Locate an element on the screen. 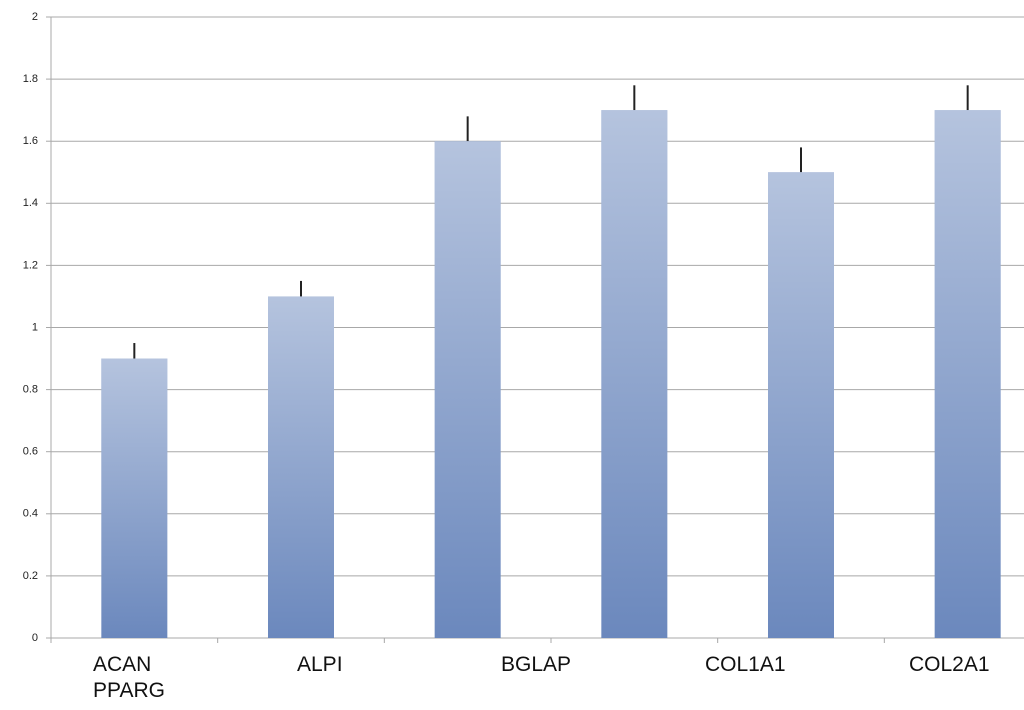  y-tick-label: 1.4 is located at coordinates (30, 203).